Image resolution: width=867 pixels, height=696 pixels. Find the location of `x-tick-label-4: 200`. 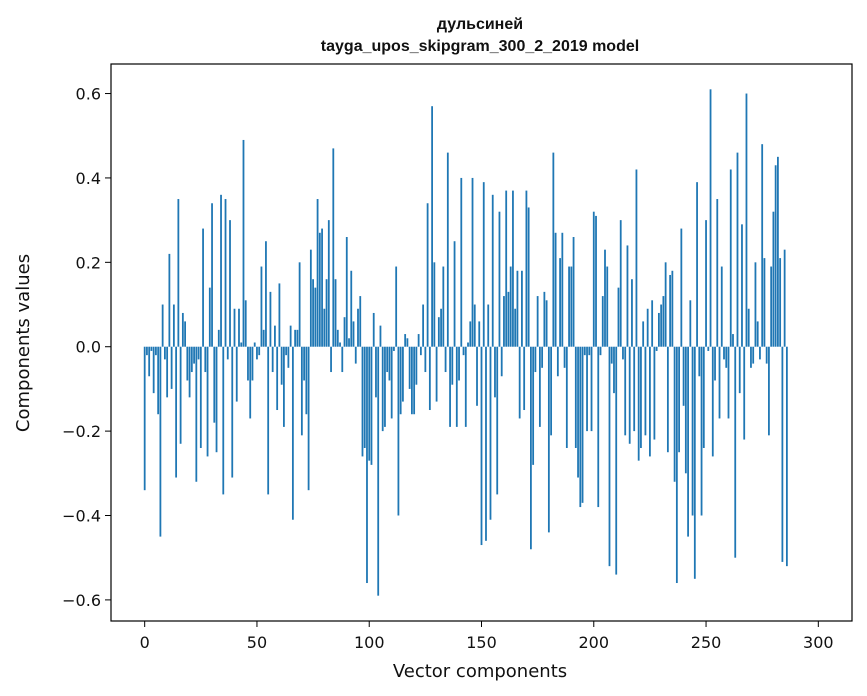

x-tick-label-4: 200 is located at coordinates (593, 642).